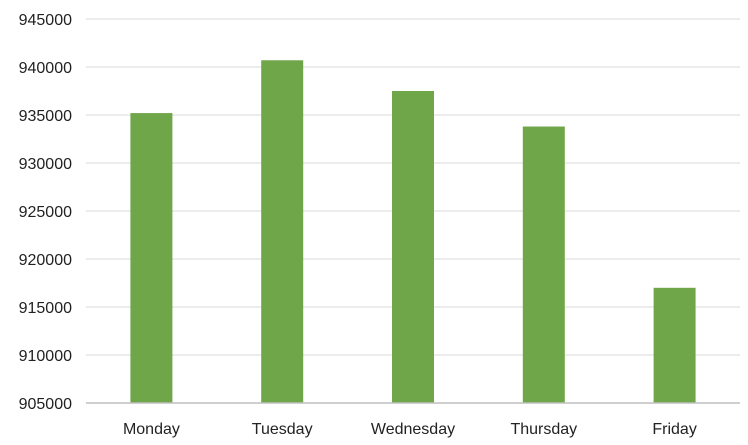 This screenshot has height=445, width=748. Describe the element at coordinates (45, 116) in the screenshot. I see `y-tick-label: 935000` at that location.